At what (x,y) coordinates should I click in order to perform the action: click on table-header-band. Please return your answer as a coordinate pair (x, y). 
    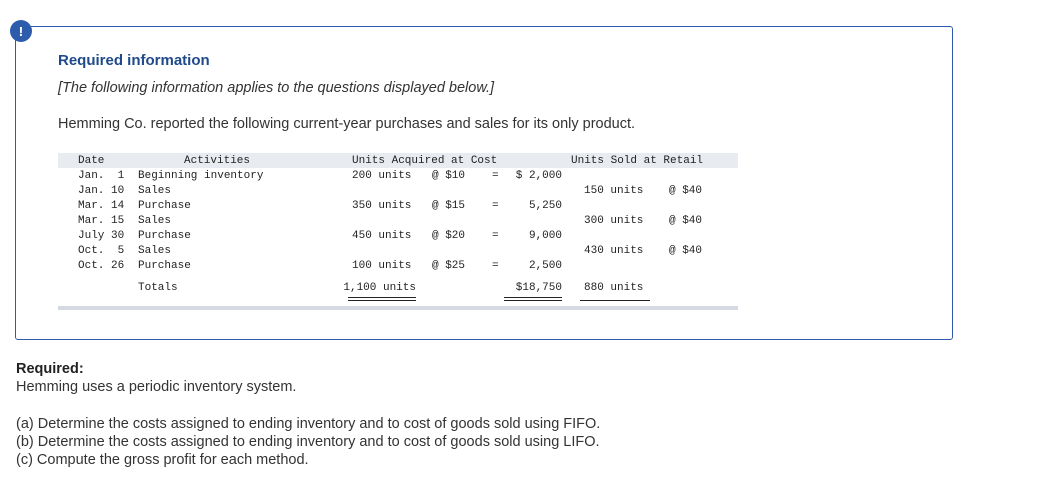
    Looking at the image, I should click on (398, 160).